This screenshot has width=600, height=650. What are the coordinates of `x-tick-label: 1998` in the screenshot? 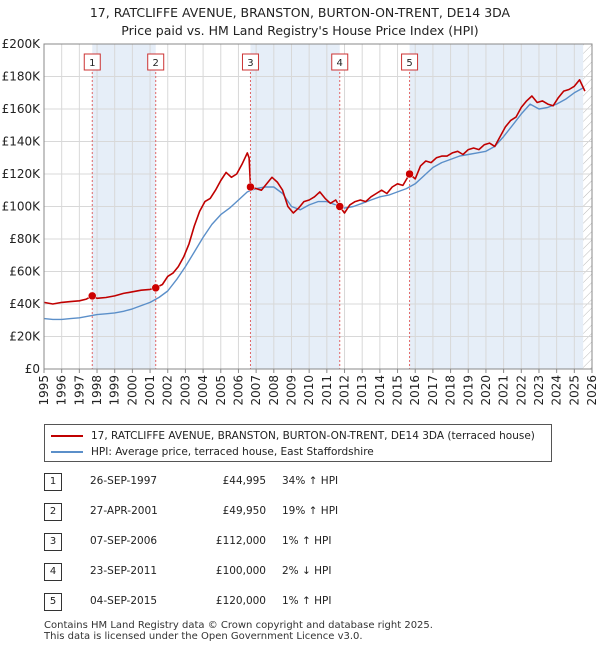 It's located at (97, 390).